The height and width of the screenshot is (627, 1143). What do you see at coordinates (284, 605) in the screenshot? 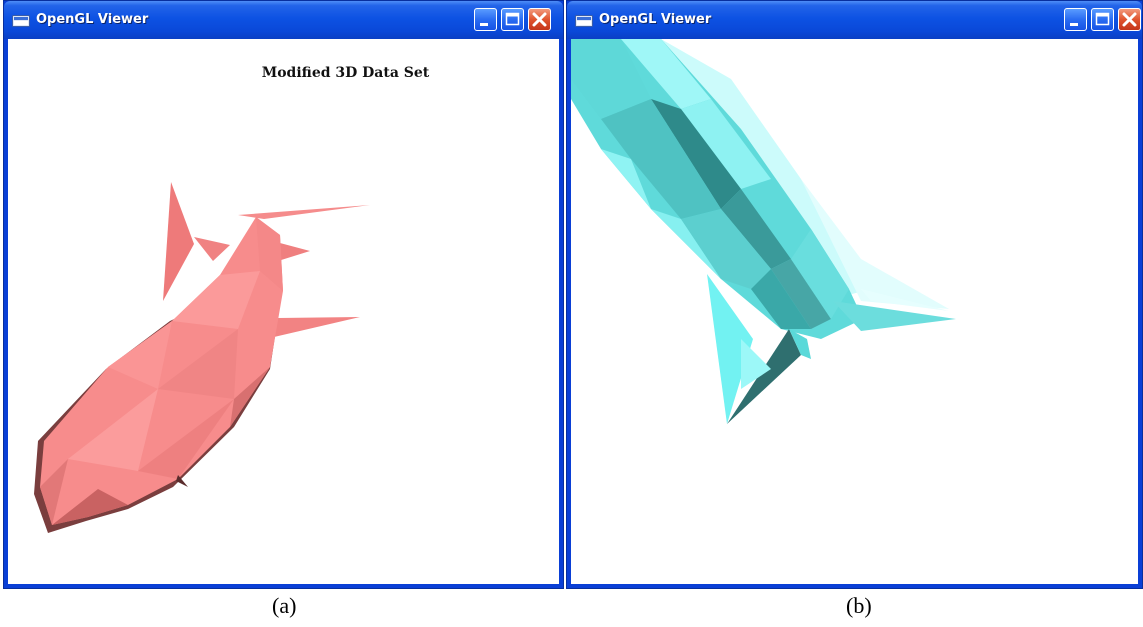
I see `figure-caption-a: (a)` at bounding box center [284, 605].